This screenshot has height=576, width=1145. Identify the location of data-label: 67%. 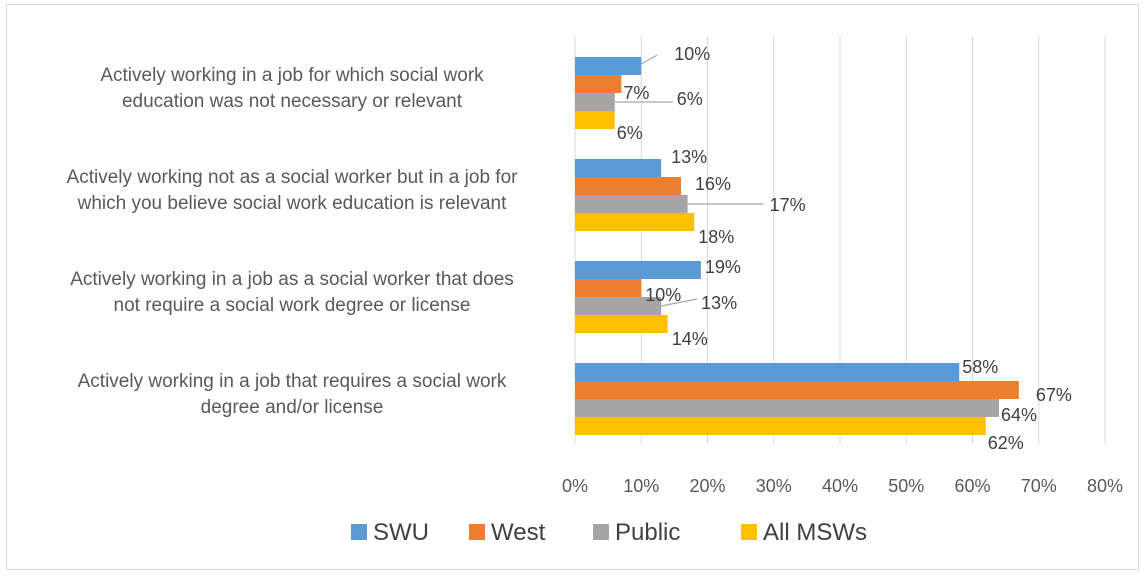
(1054, 395).